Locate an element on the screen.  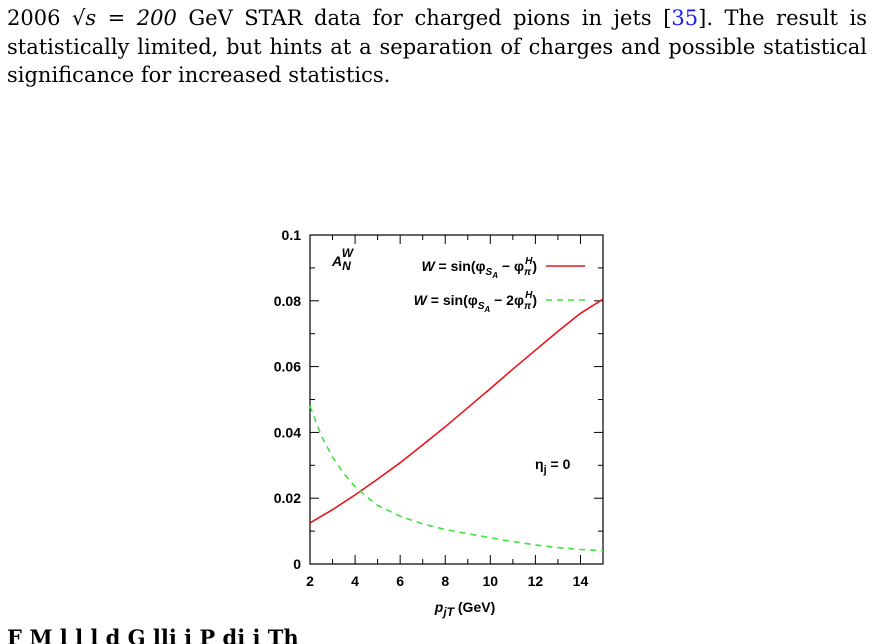
legend-label-2: W = sin(φSA − 2φπH) is located at coordinates (475, 302).